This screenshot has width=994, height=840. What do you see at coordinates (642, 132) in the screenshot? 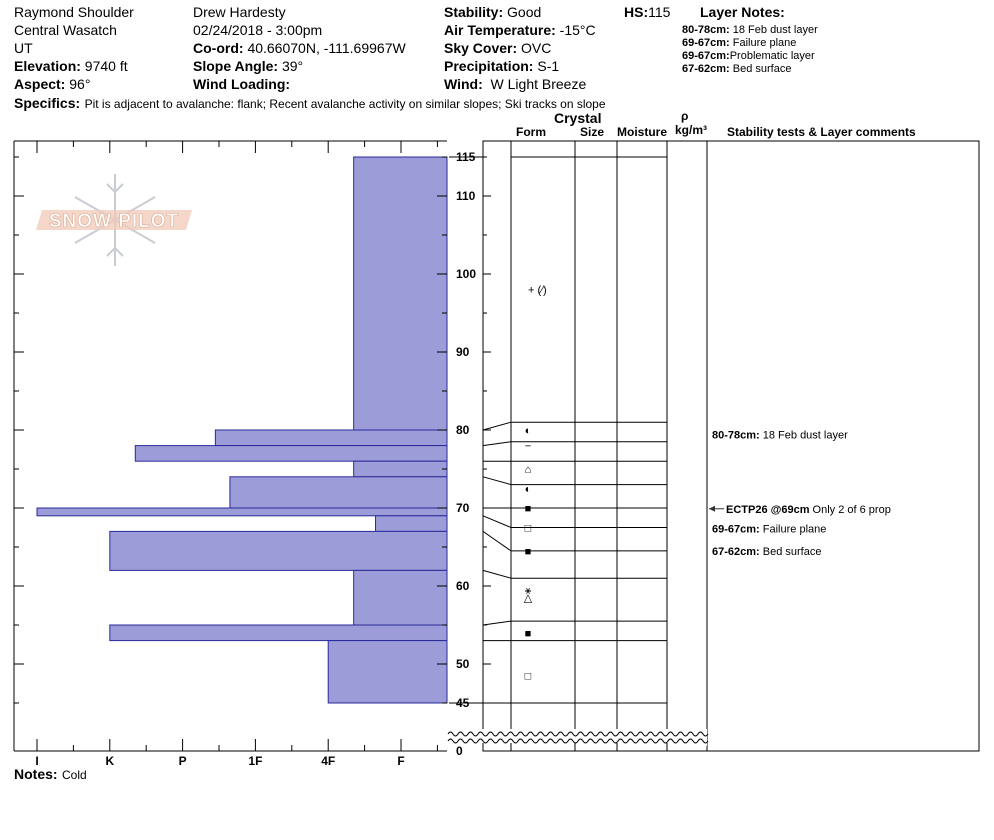
I see `moisture-header: Moisture` at bounding box center [642, 132].